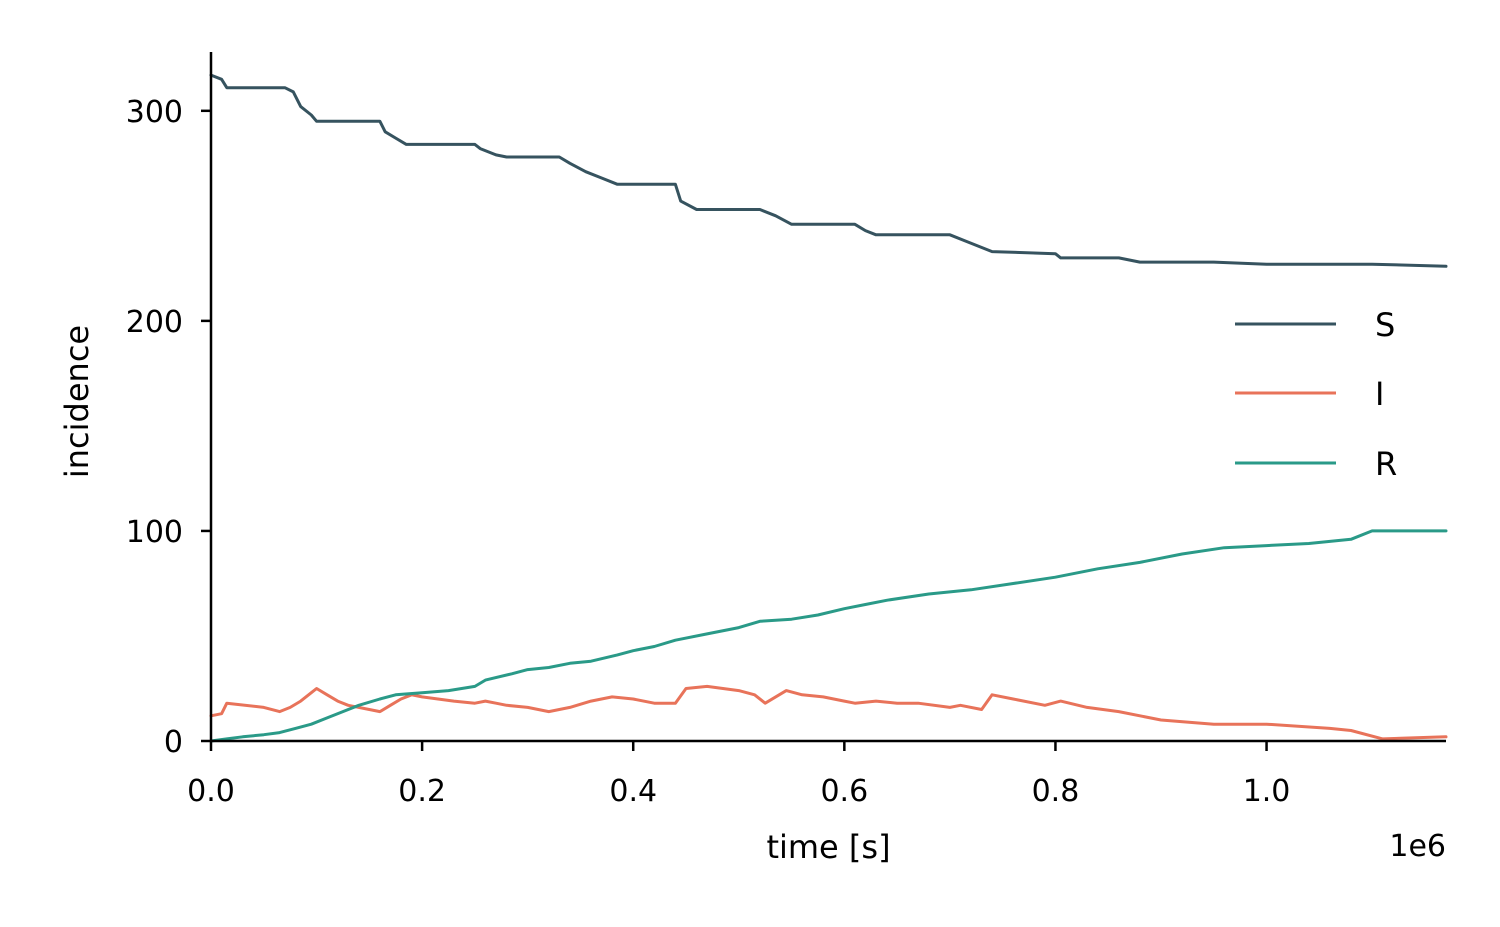  Describe the element at coordinates (1379, 394) in the screenshot. I see `legend-label-i: I` at that location.